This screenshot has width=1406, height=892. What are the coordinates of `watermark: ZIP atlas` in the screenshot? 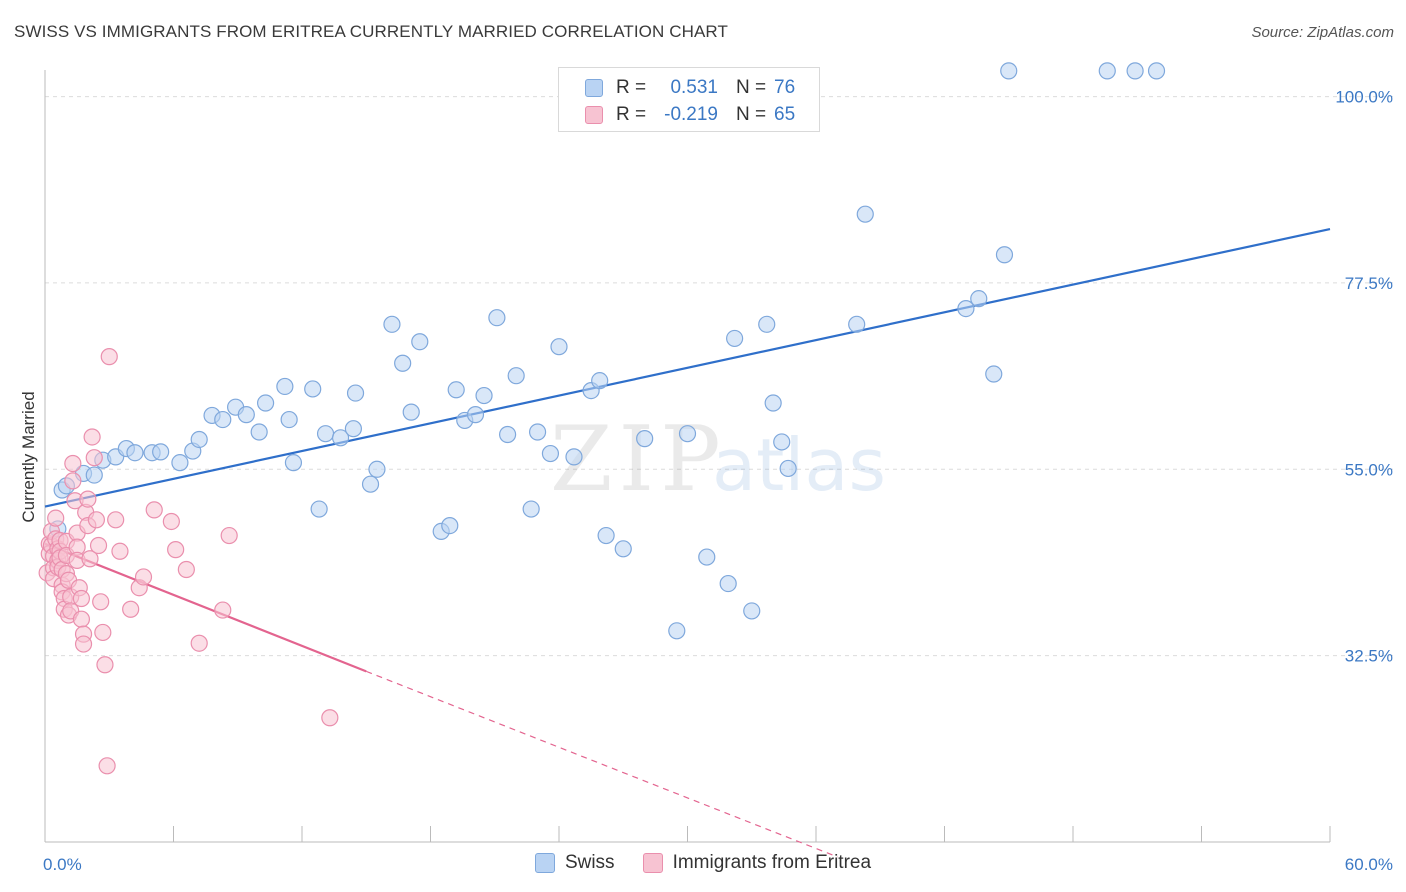 It's located at (718, 459).